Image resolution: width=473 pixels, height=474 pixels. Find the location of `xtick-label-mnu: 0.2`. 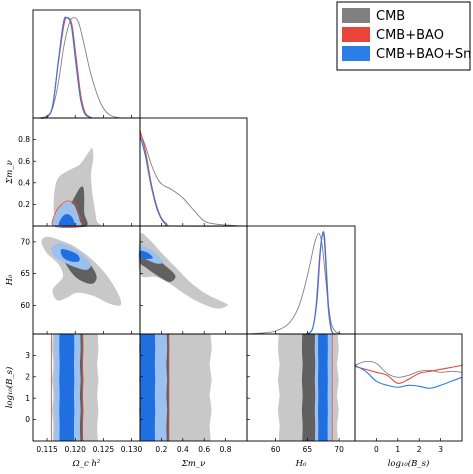

xtick-label-mnu: 0.2 is located at coordinates (161, 449).